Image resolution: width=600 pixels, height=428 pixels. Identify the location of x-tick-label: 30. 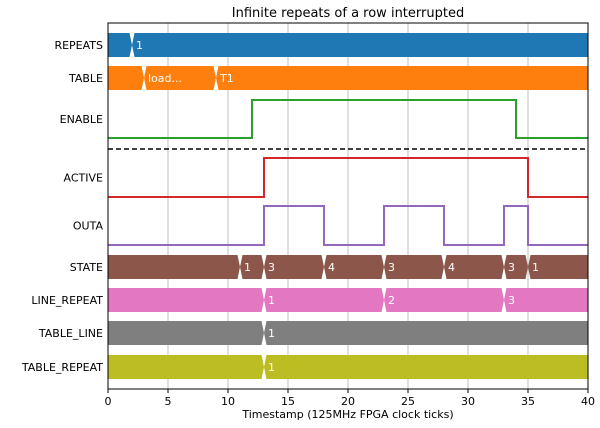
(468, 401).